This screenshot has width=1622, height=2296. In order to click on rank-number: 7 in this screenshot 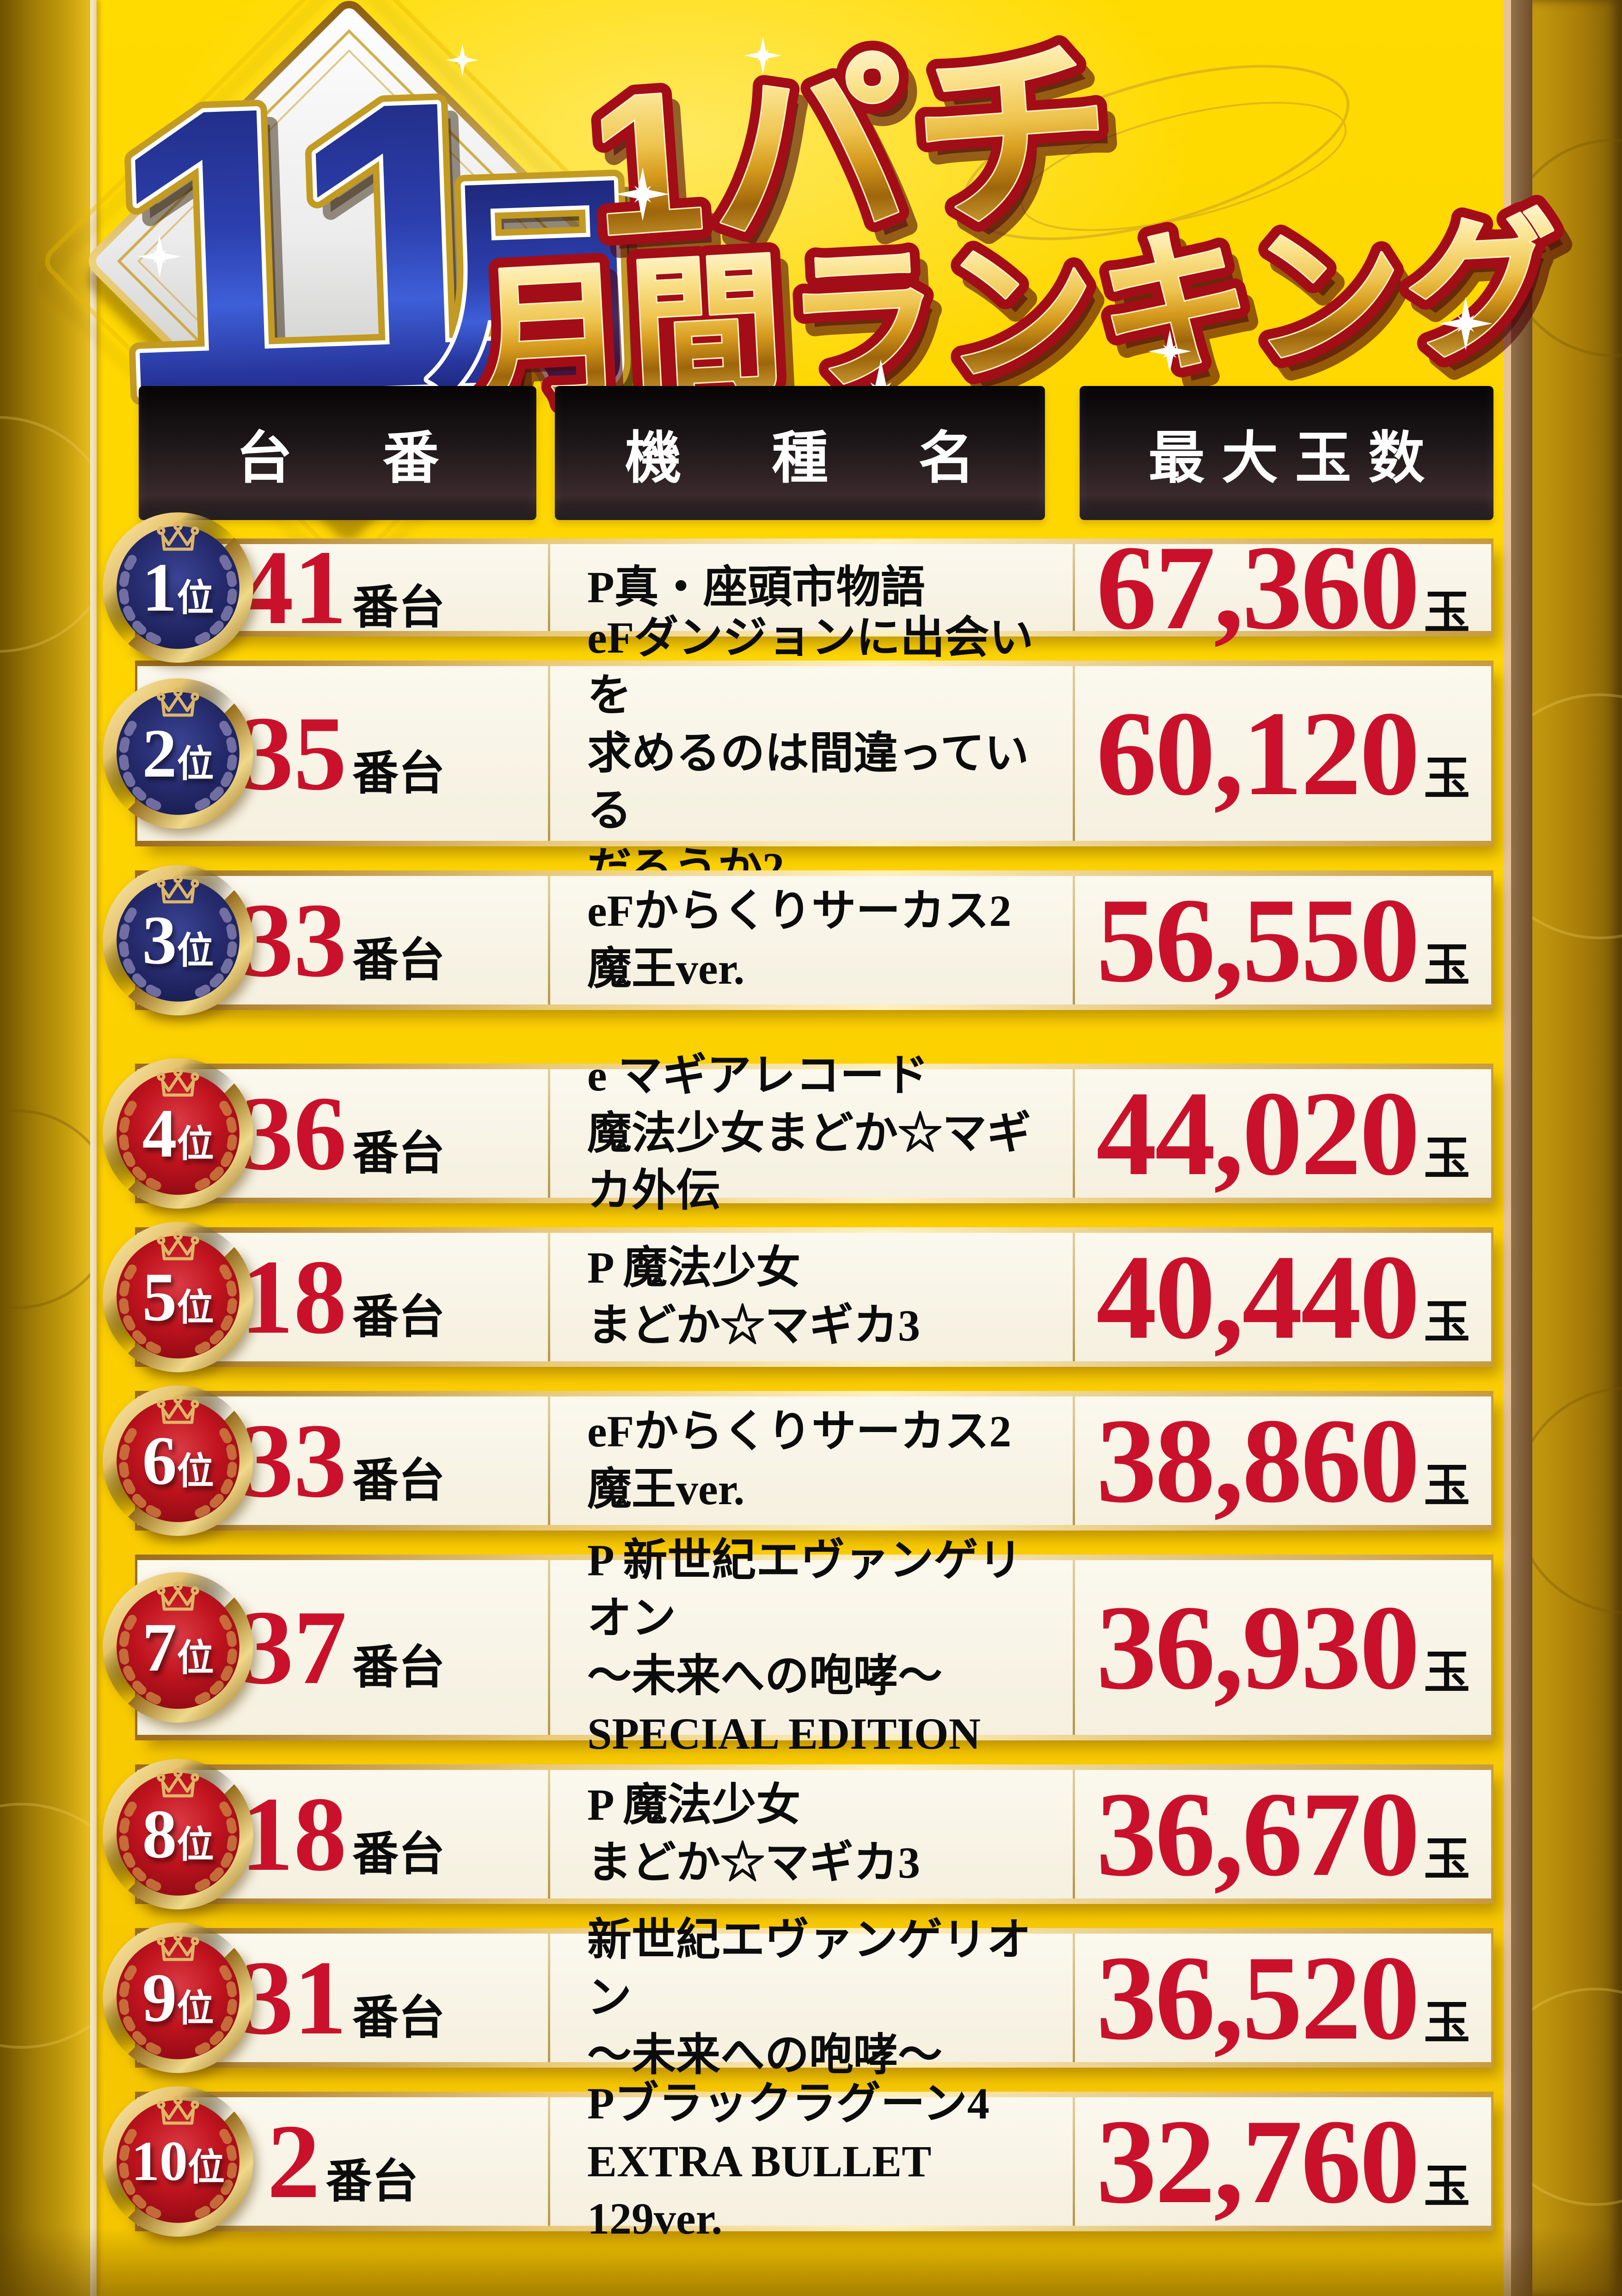, I will do `click(159, 1647)`.